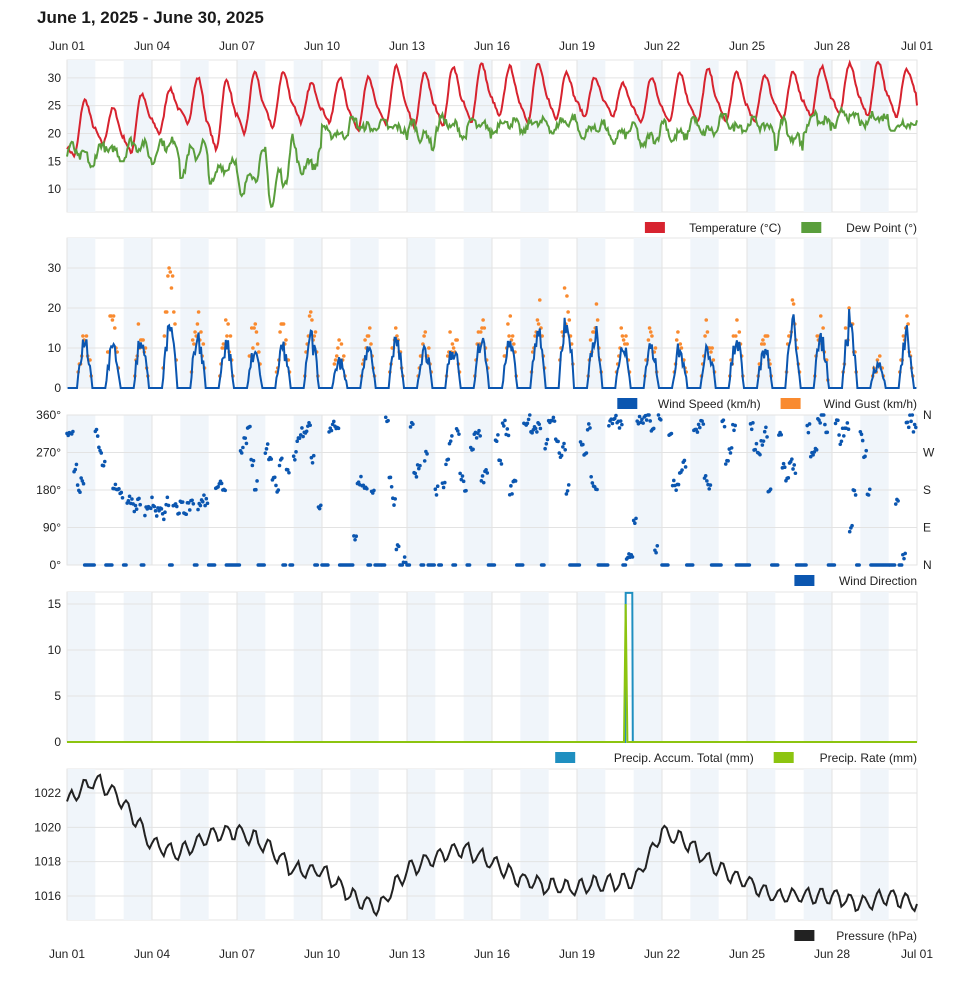 The height and width of the screenshot is (990, 961). I want to click on legend-label: Wind Direction, so click(878, 581).